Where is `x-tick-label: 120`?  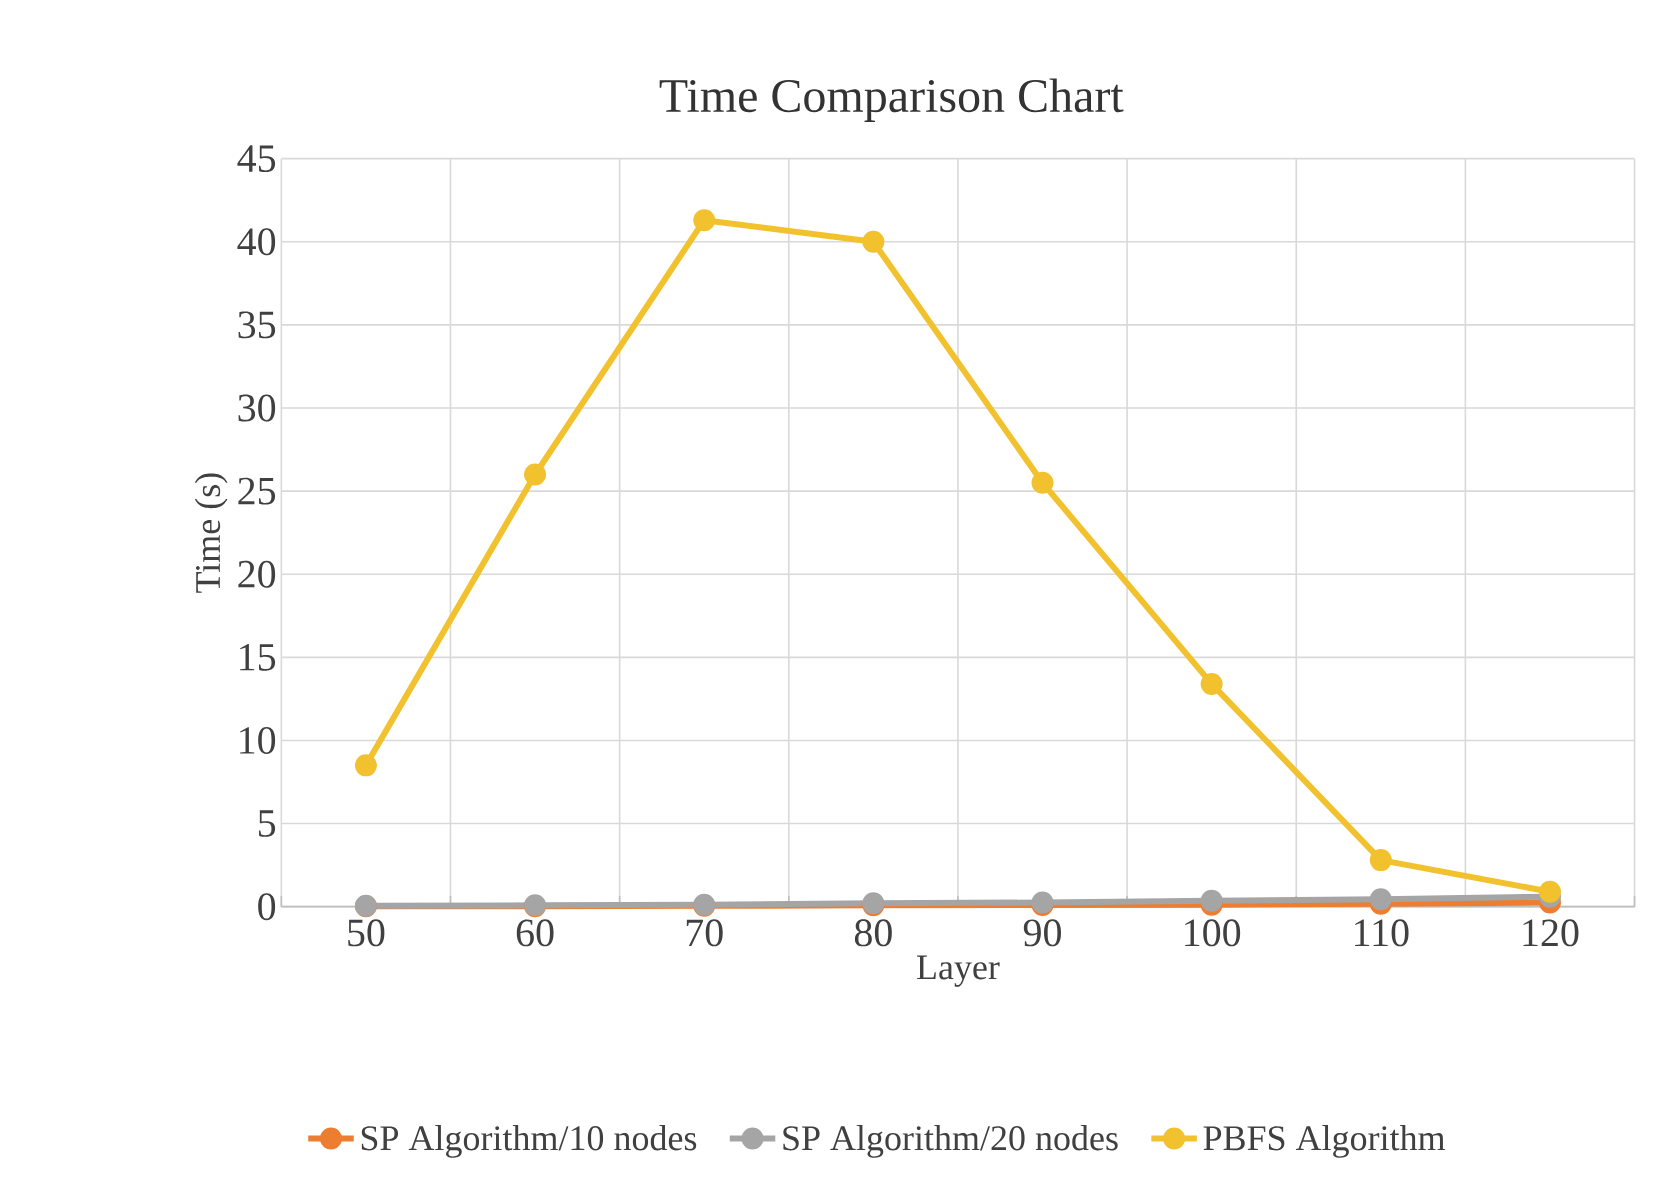
x-tick-label: 120 is located at coordinates (1551, 933).